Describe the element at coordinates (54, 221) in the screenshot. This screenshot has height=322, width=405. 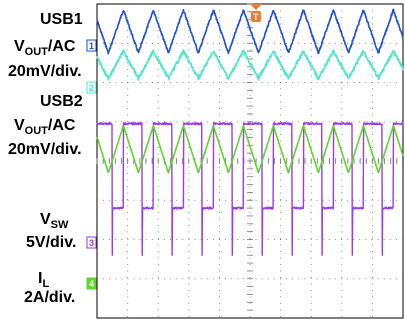
I see `svg-text: VSW` at that location.